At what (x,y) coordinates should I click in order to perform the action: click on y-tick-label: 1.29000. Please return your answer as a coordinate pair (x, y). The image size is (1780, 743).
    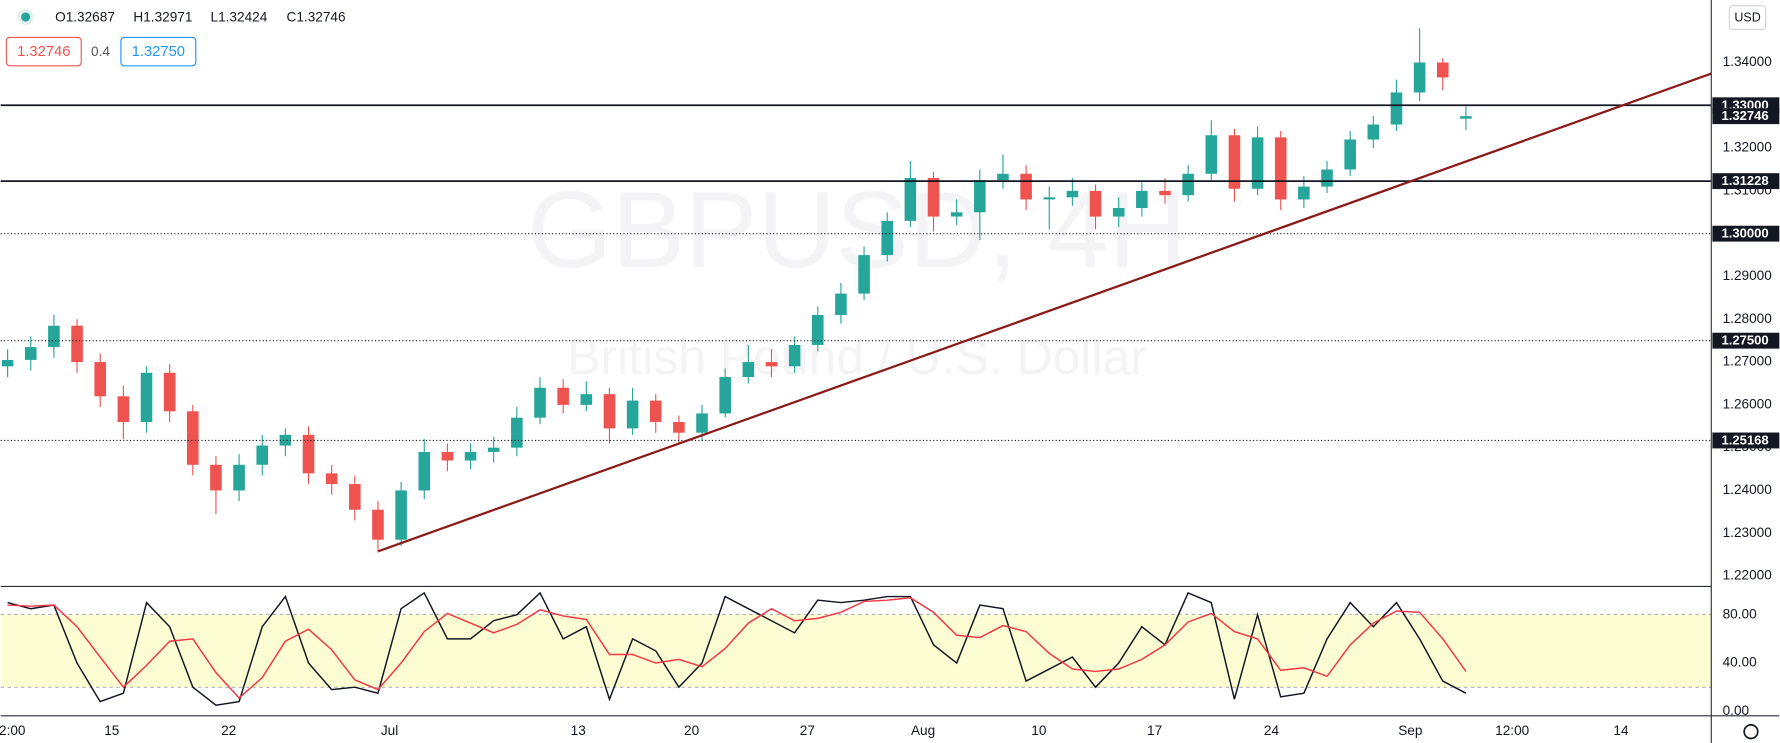
    Looking at the image, I should click on (1748, 275).